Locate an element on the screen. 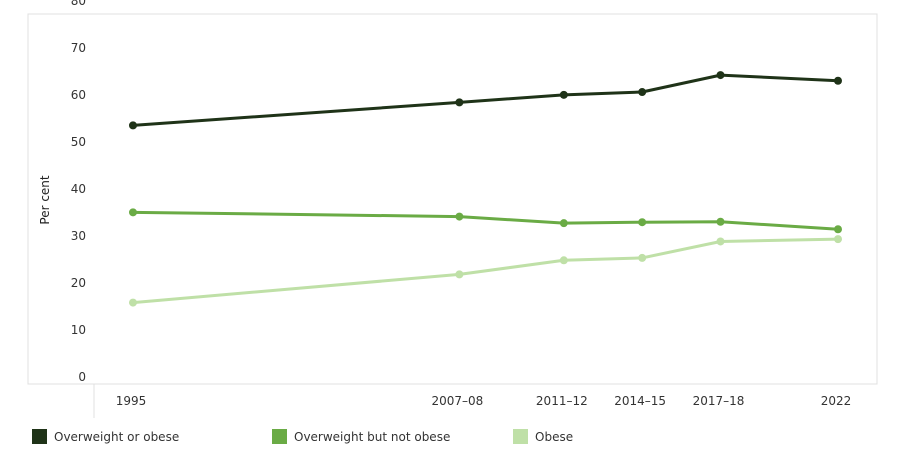  x-tick-labels: 1995 2007–08 2011–12 2014–15 2017–18 2022 is located at coordinates (484, 401).